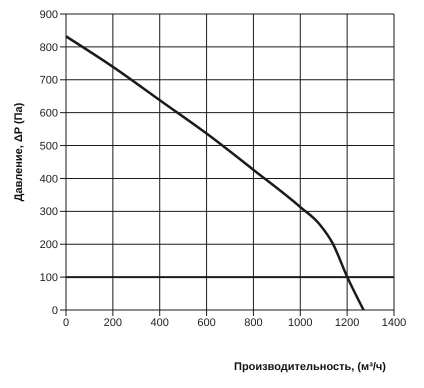 The image size is (424, 388). Describe the element at coordinates (18, 152) in the screenshot. I see `y-axis-title: Давление, ΔP (Па)` at that location.